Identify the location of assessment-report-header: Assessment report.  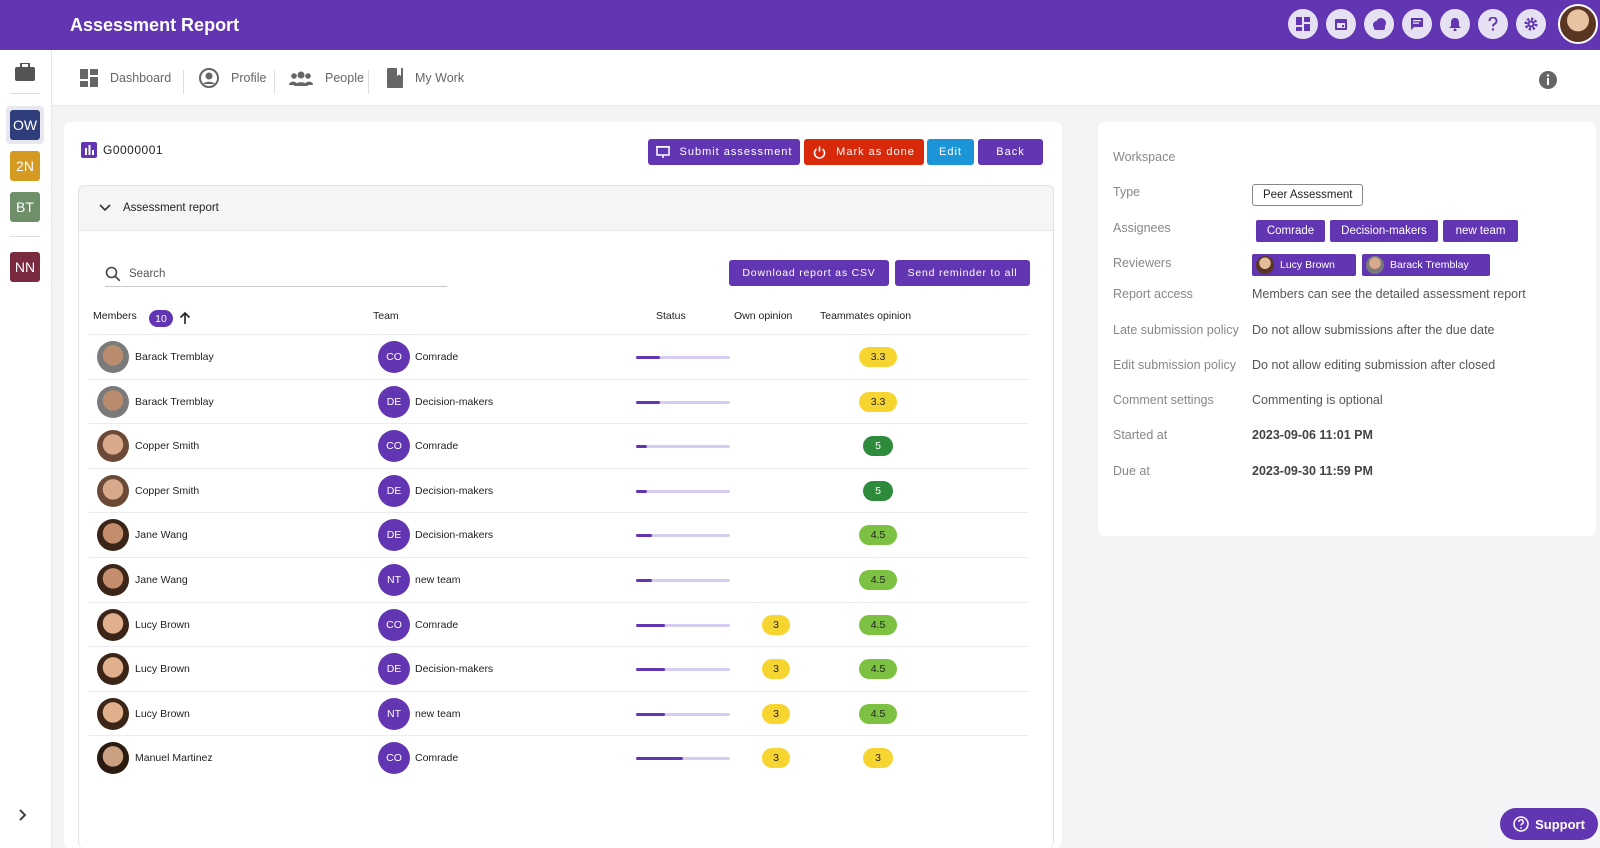
(566, 208).